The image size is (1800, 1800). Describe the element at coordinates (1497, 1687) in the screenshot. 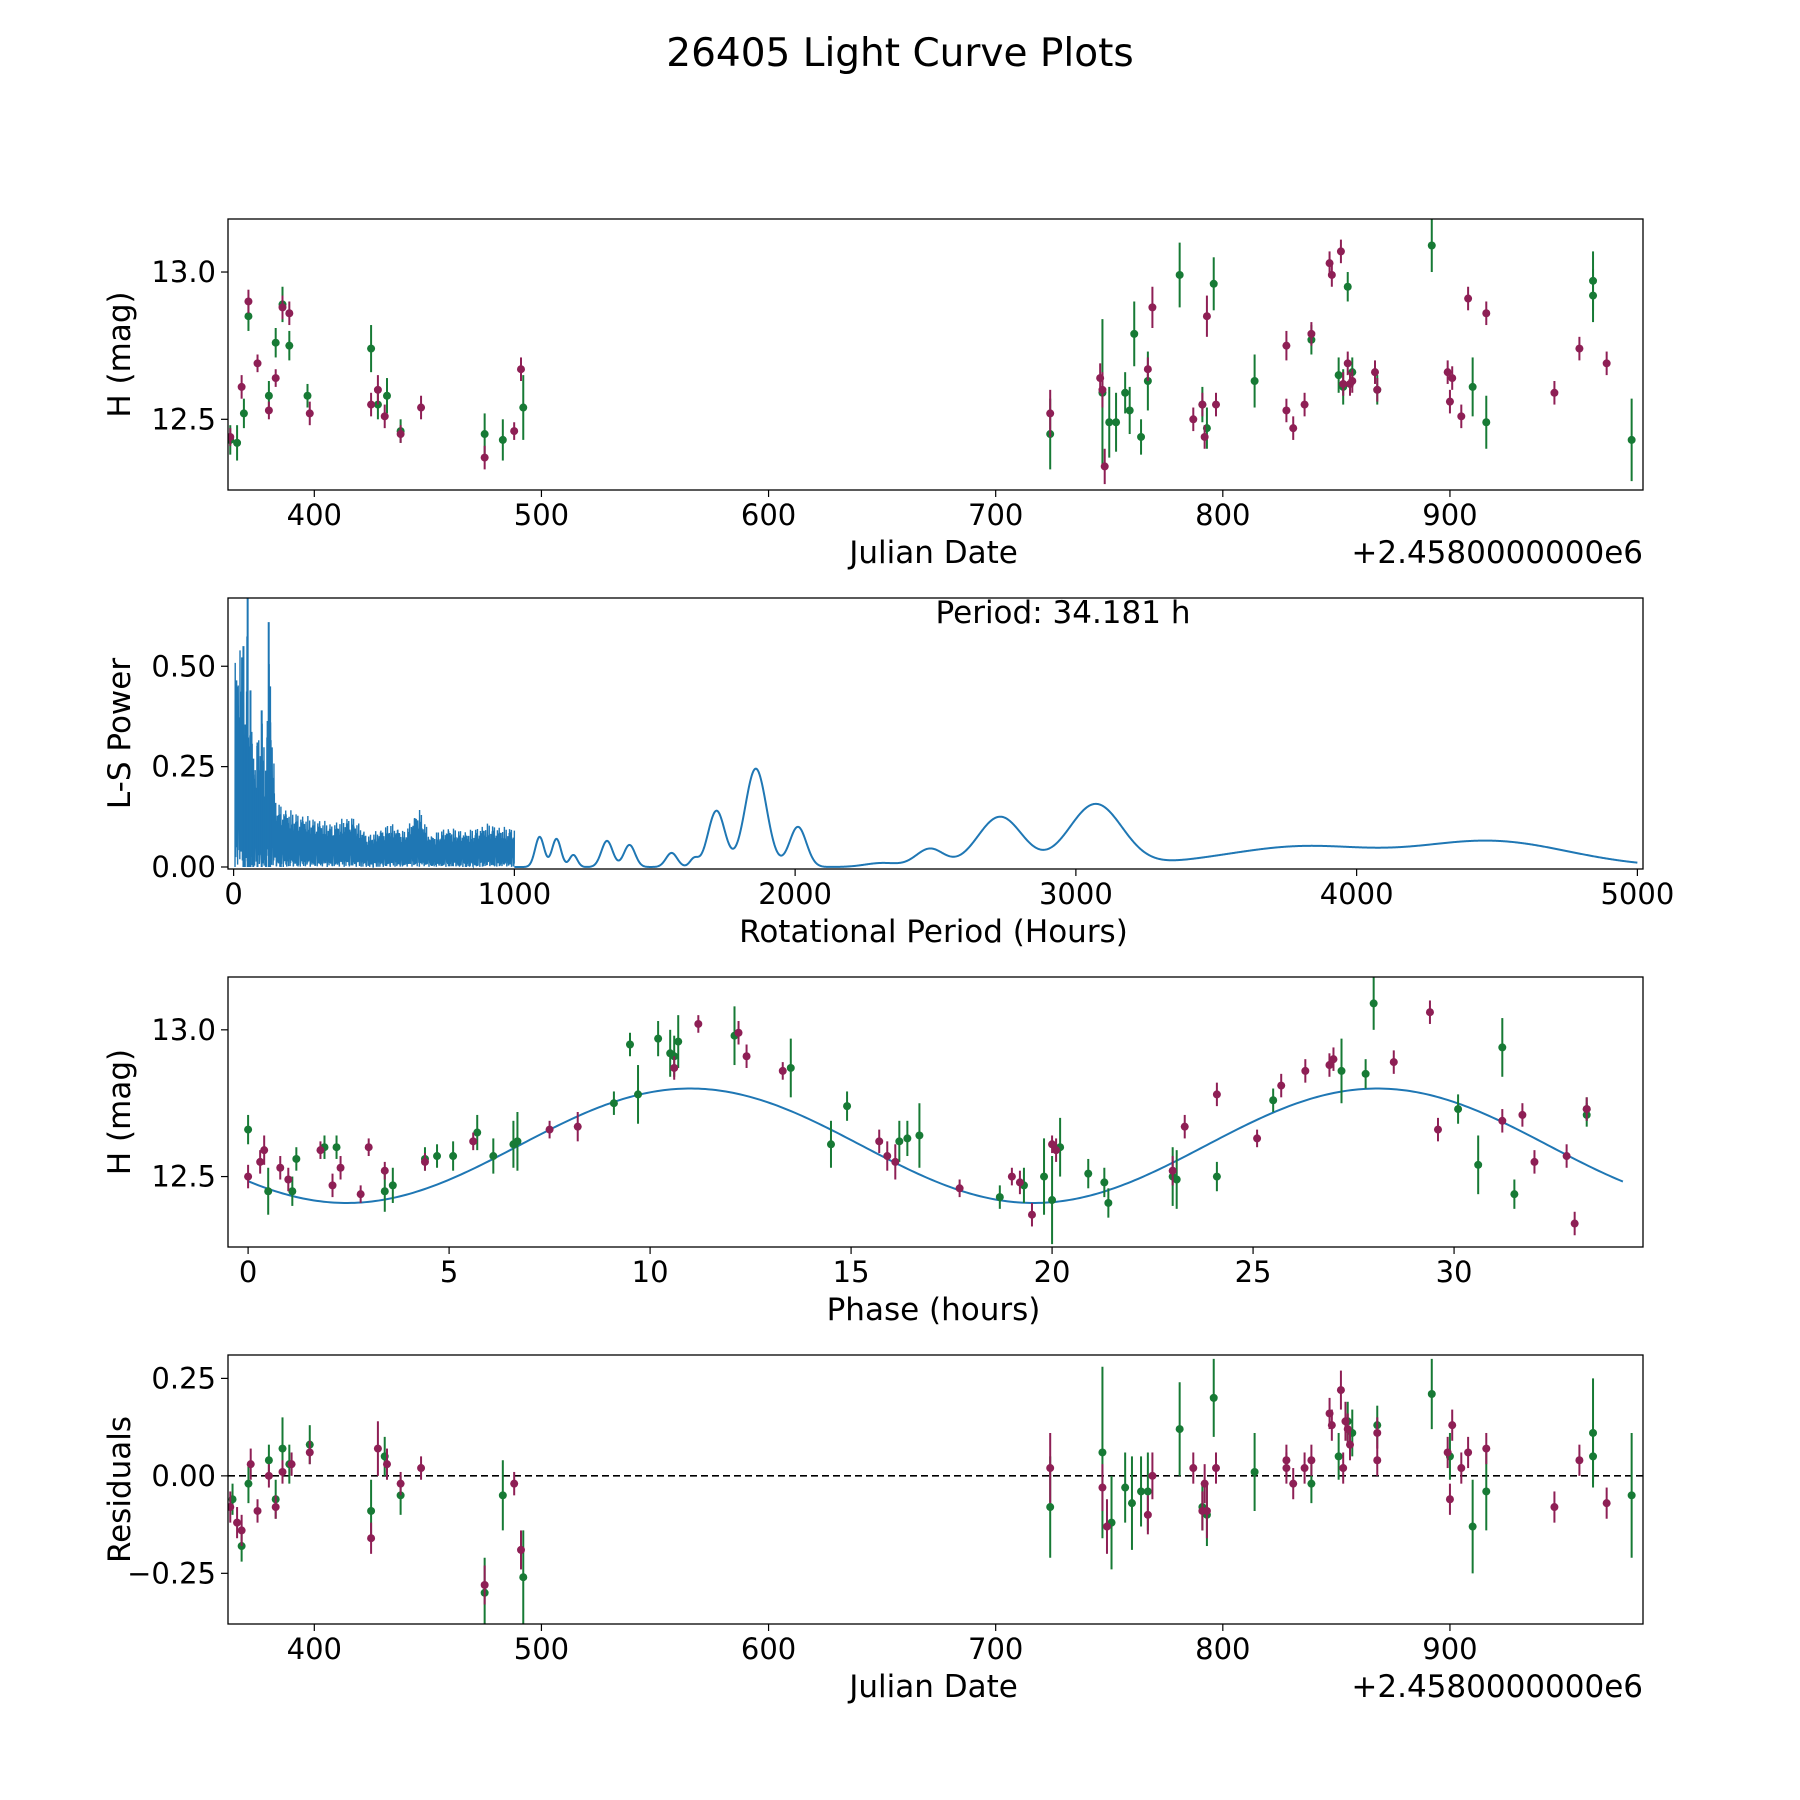

I see `x-offset-label: +2.4580000000e6` at that location.